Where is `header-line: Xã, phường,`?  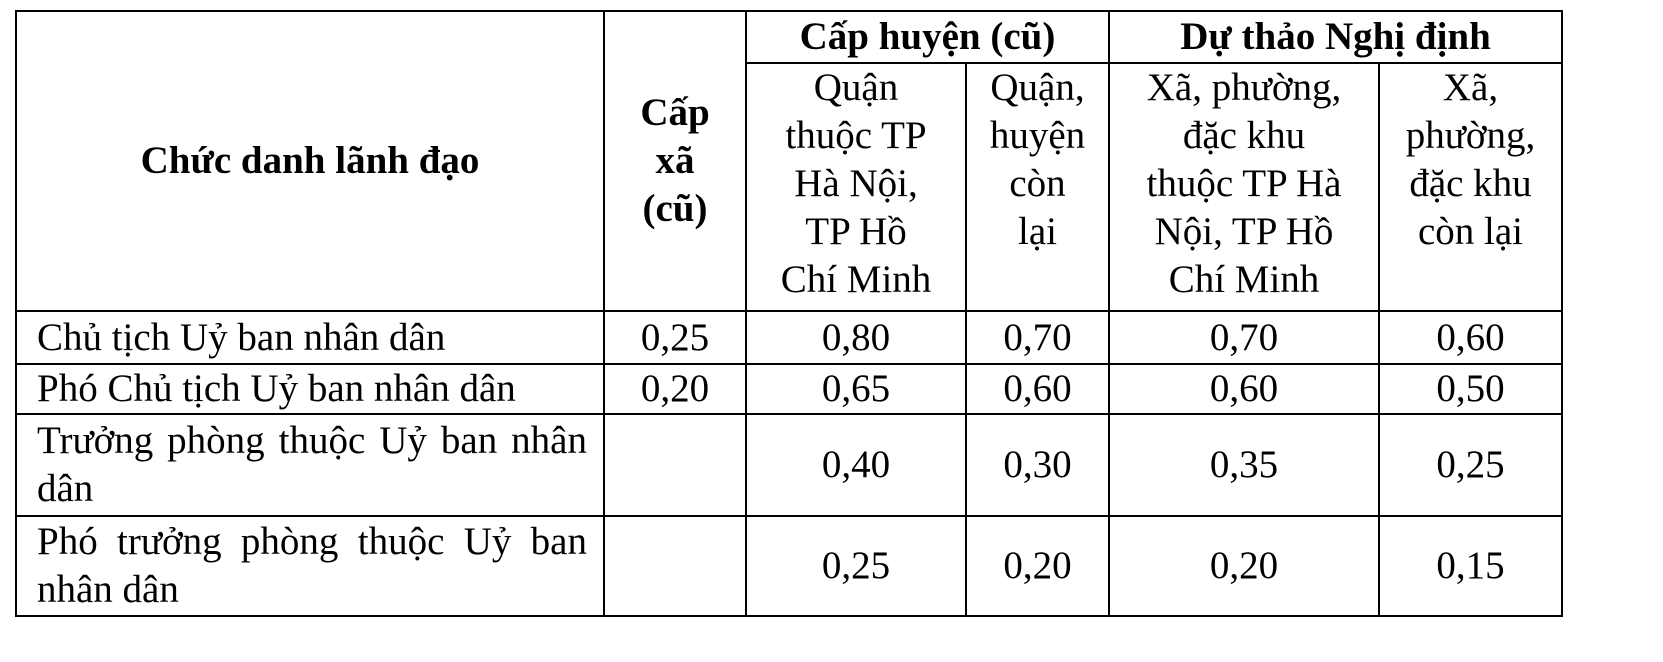 header-line: Xã, phường, is located at coordinates (1244, 87).